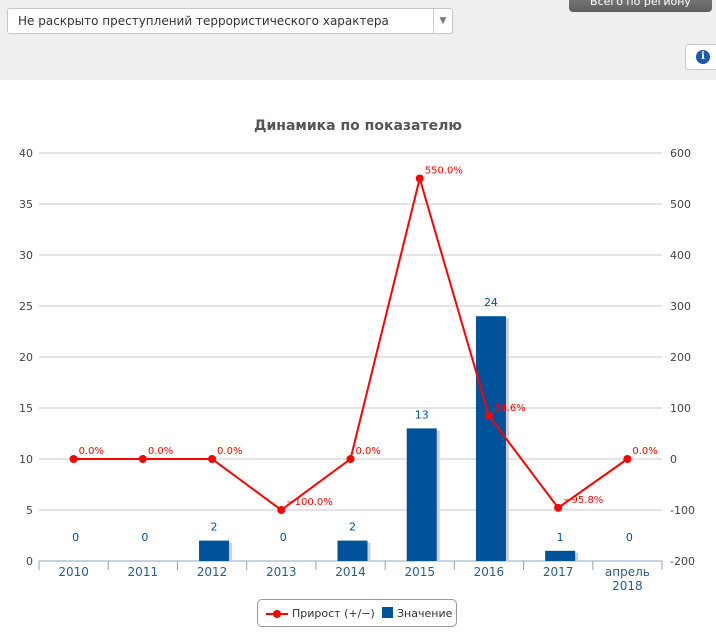 This screenshot has width=716, height=632. What do you see at coordinates (29, 561) in the screenshot?
I see `y-left-tick-label: 0` at bounding box center [29, 561].